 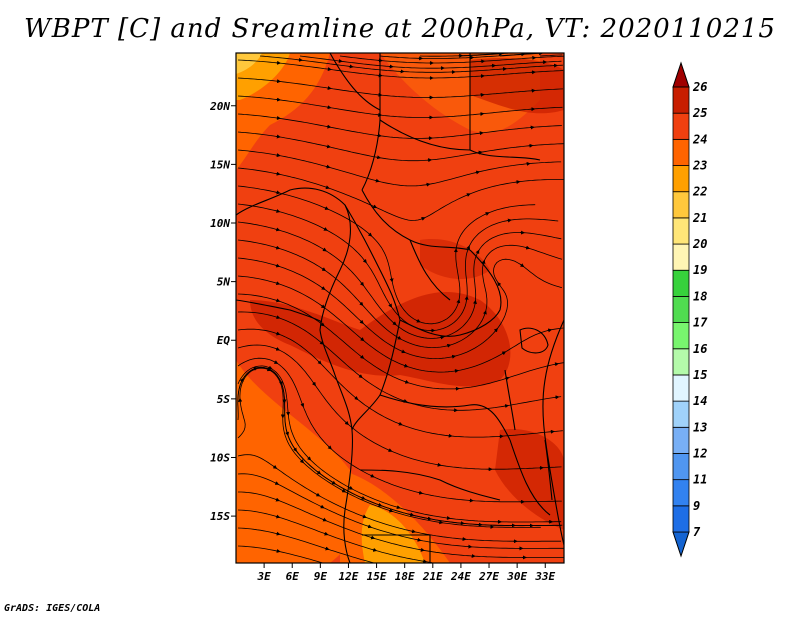 I want to click on colorbar-label: 9, so click(x=696, y=506).